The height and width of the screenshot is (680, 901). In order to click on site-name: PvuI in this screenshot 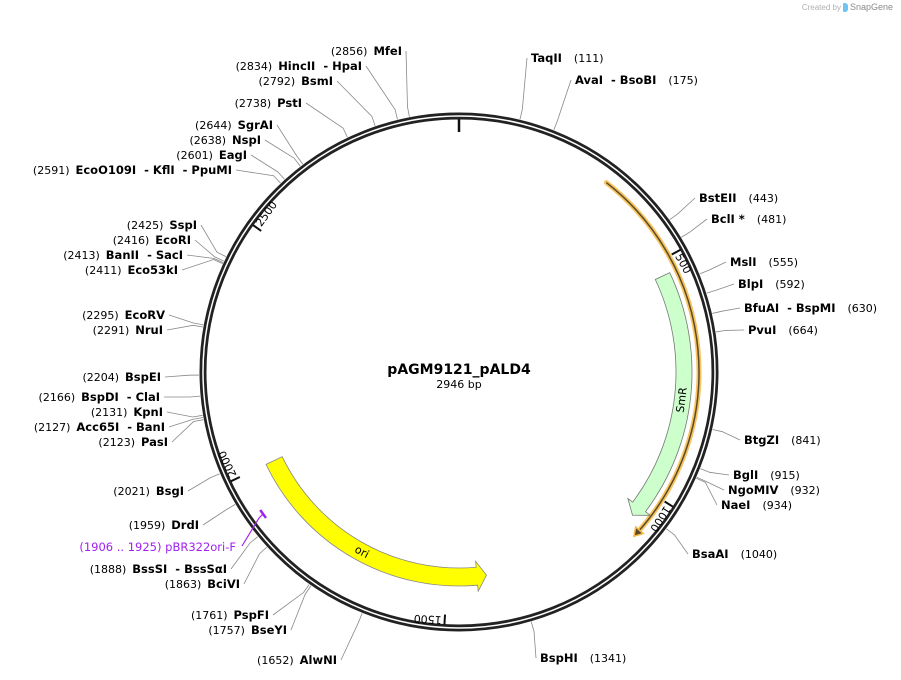, I will do `click(762, 330)`.